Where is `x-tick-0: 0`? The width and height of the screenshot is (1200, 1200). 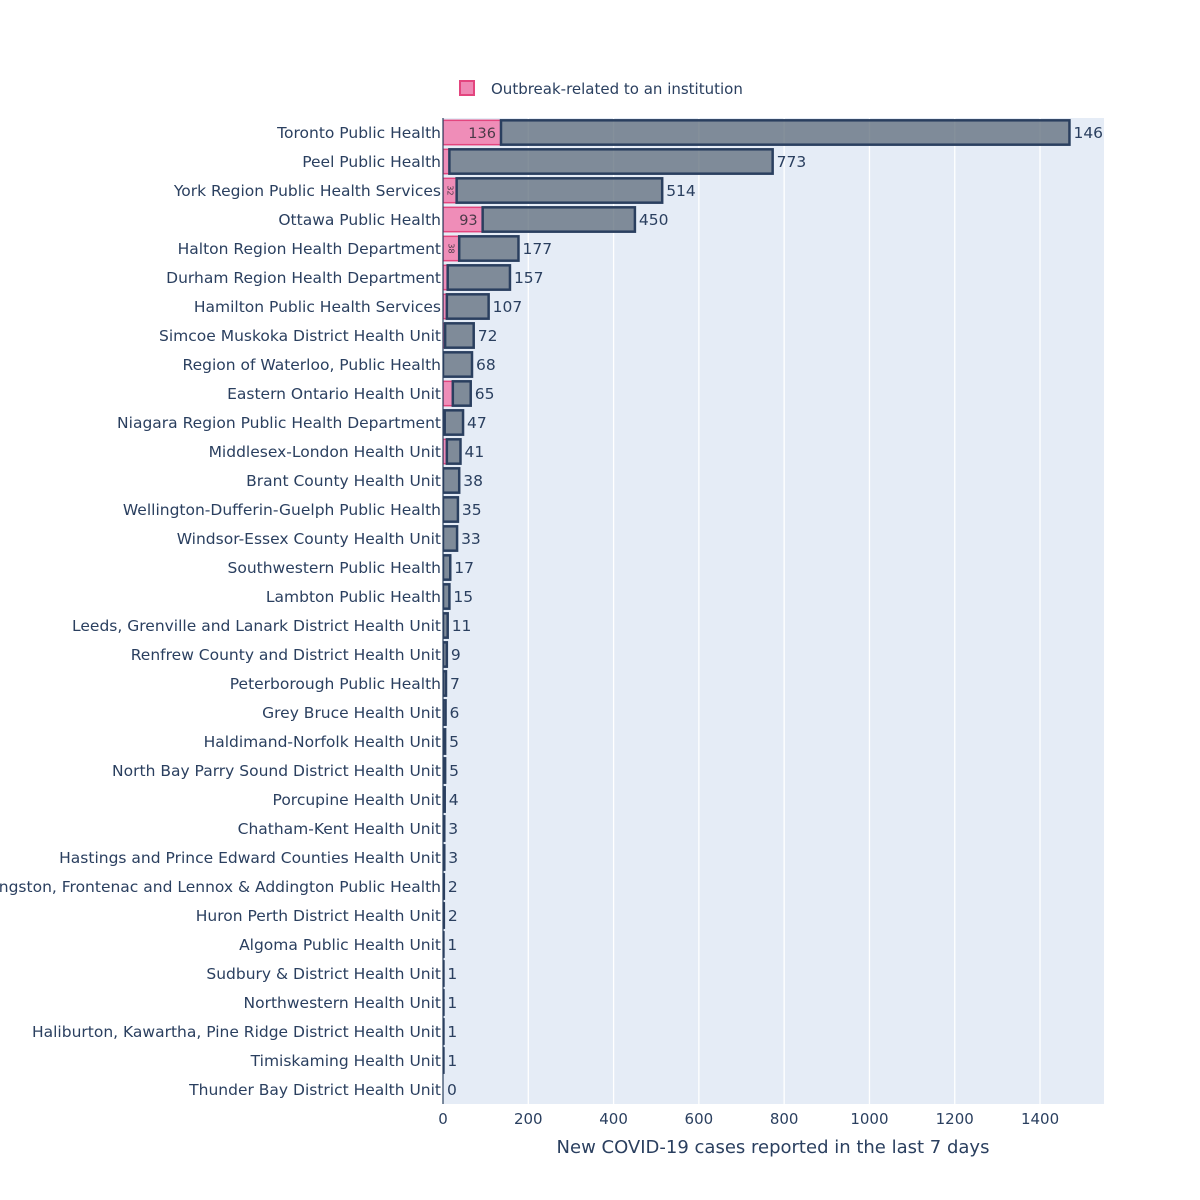 x-tick-0: 0 is located at coordinates (443, 1119).